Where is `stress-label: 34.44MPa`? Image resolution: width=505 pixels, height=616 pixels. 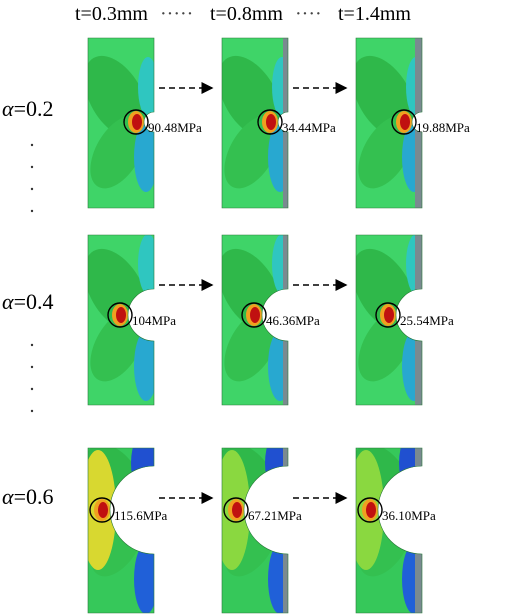 stress-label: 34.44MPa is located at coordinates (309, 127).